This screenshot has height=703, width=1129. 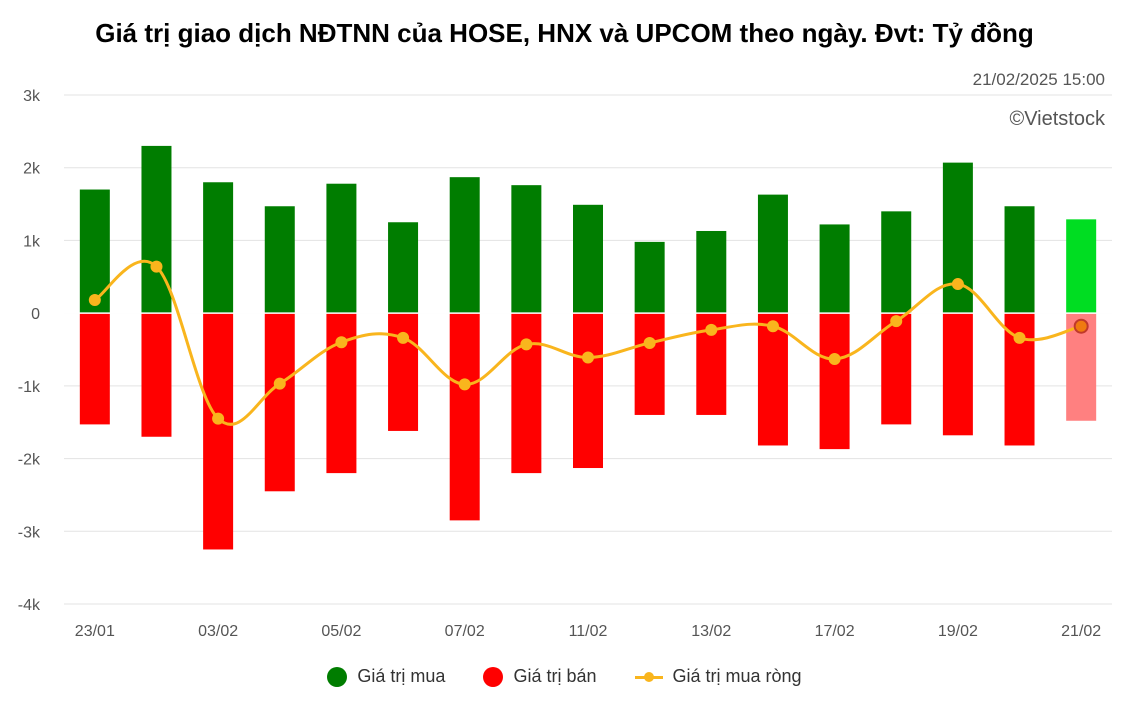 I want to click on y-tick-label: -1k, so click(x=29, y=387).